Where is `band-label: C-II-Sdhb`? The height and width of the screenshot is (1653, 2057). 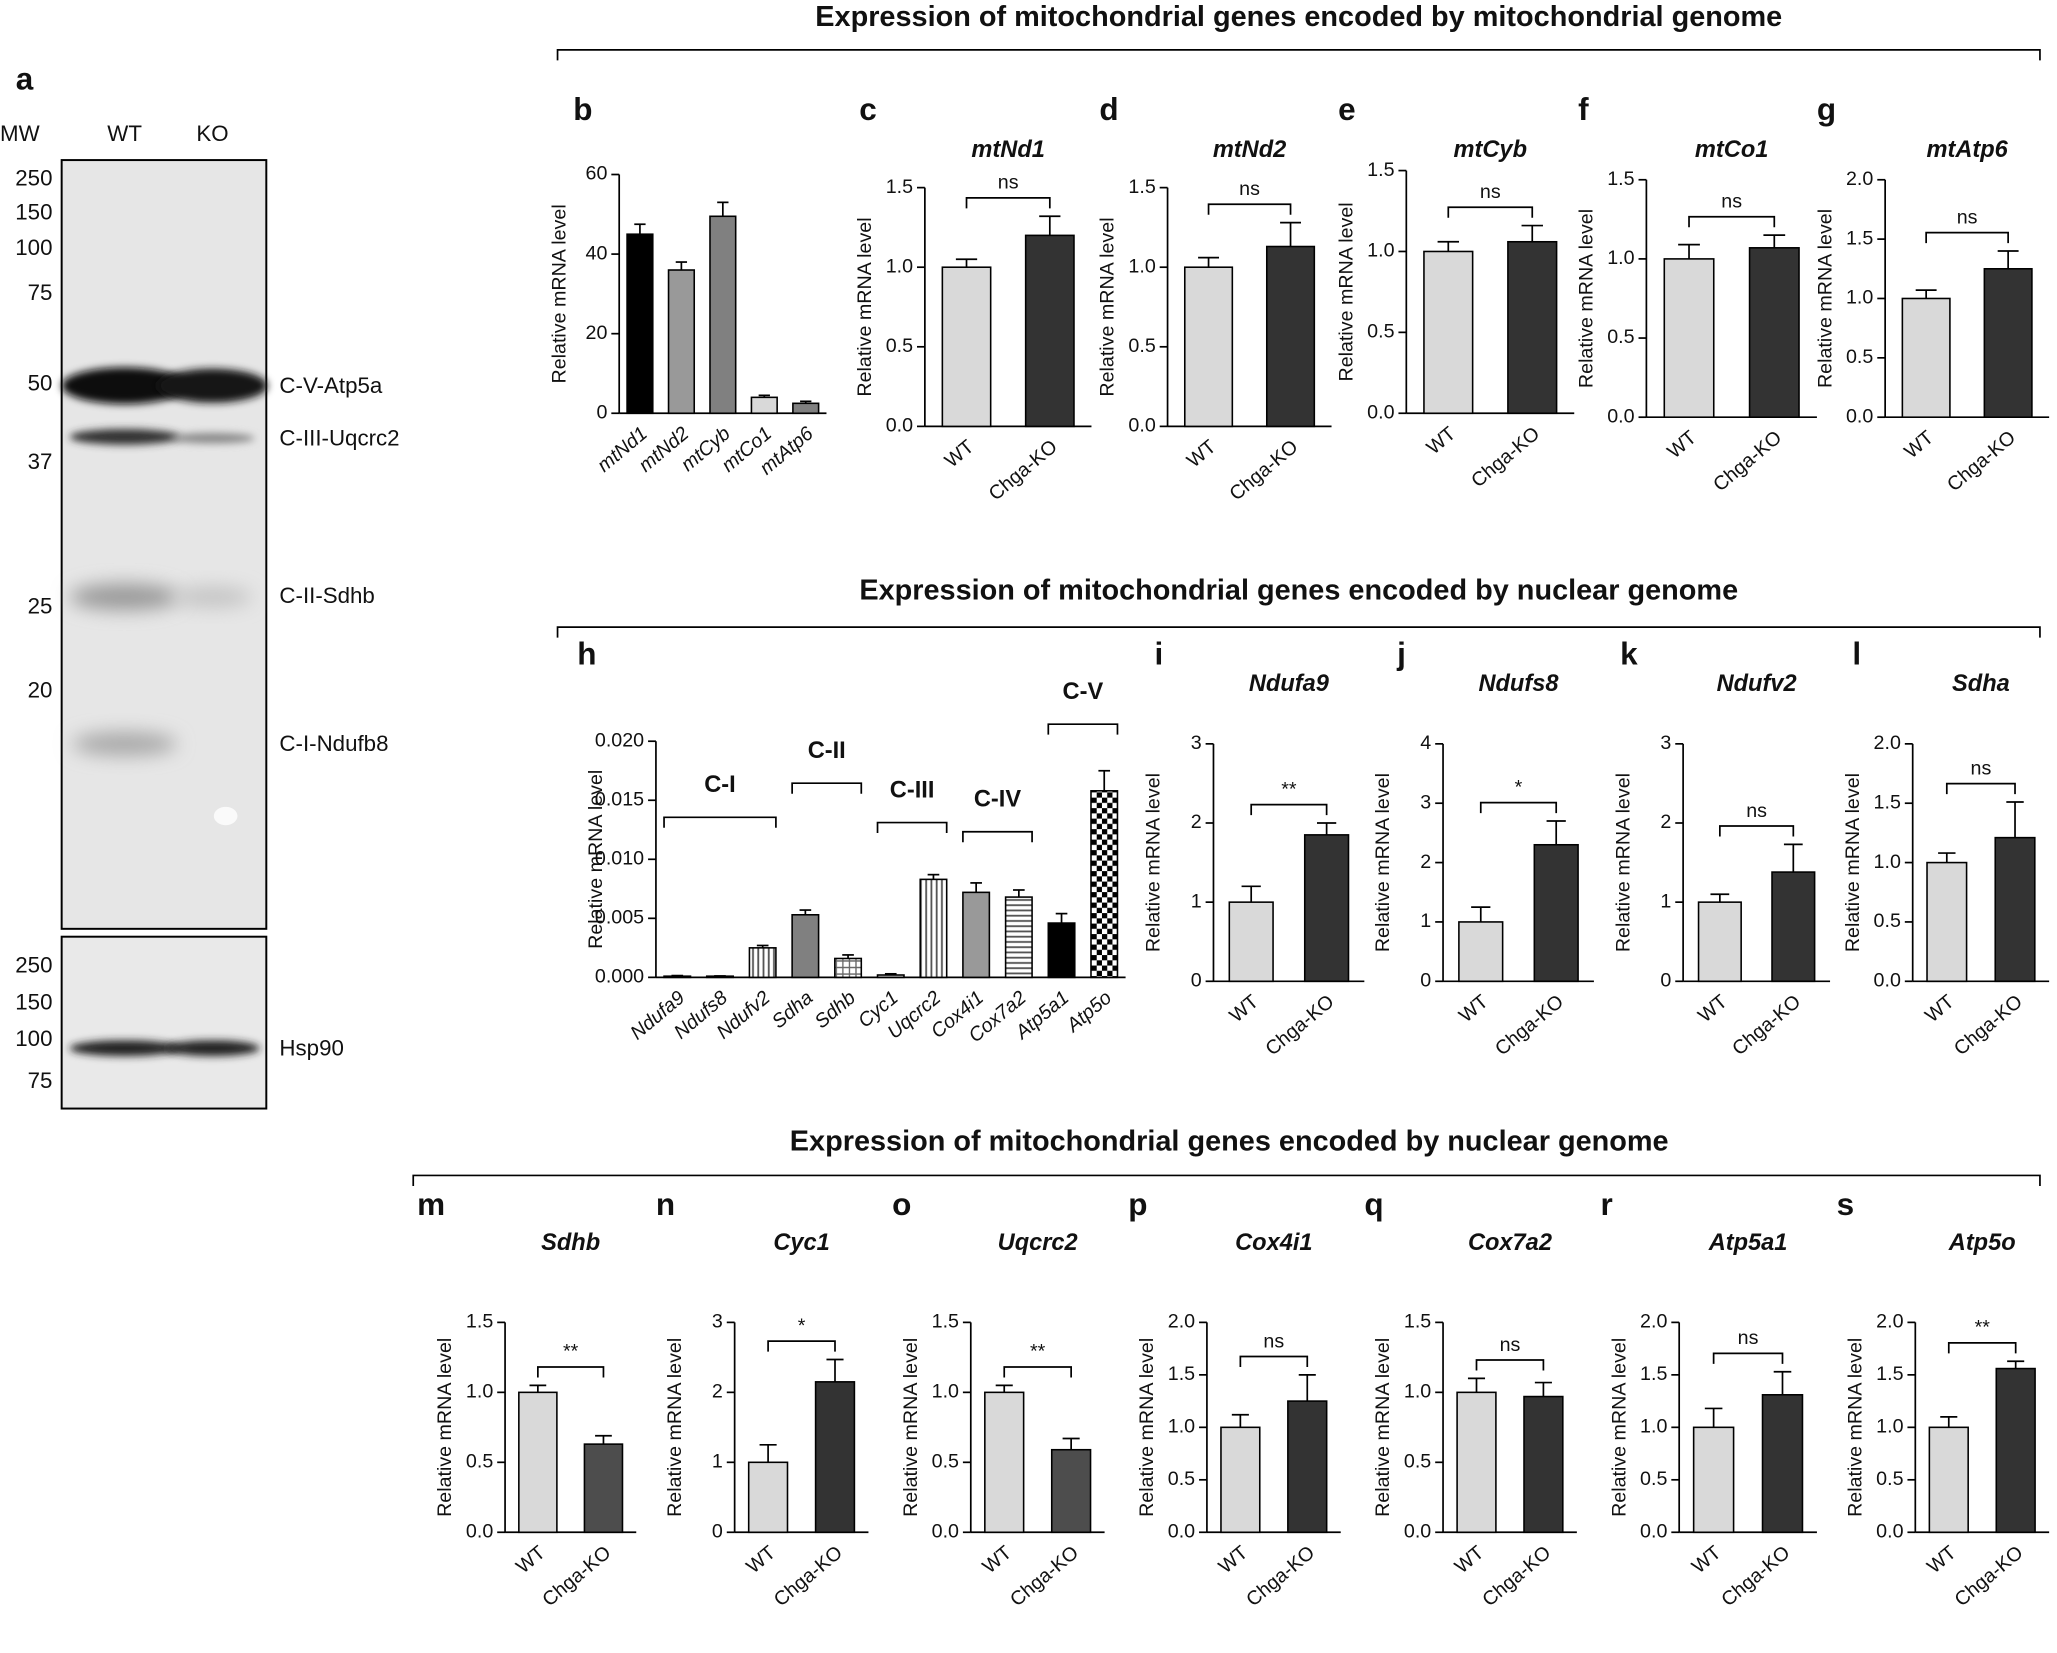 band-label: C-II-Sdhb is located at coordinates (326, 595).